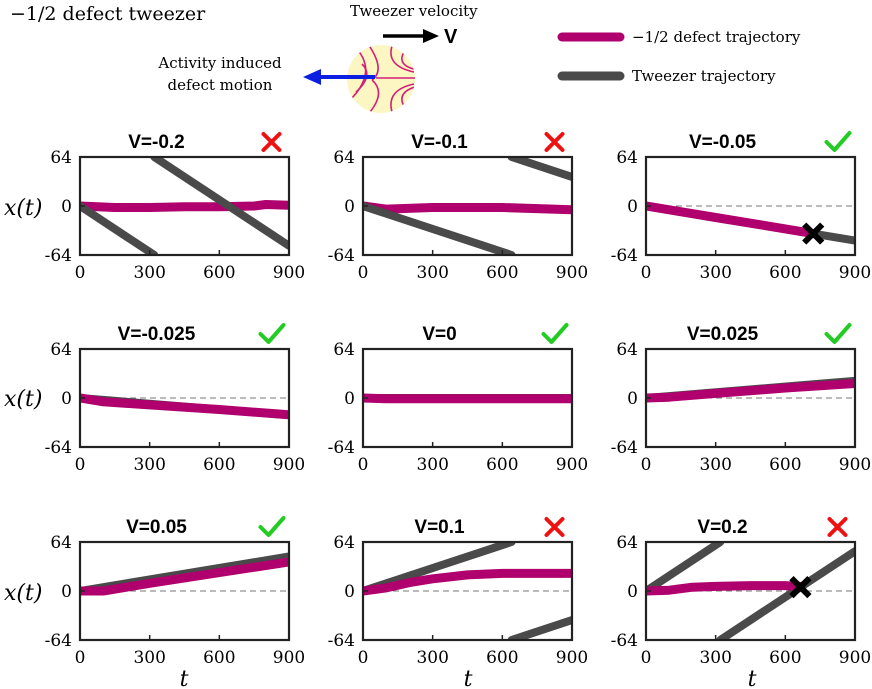 The width and height of the screenshot is (872, 689). What do you see at coordinates (704, 76) in the screenshot?
I see `legend-label-tweezer: Tweezer trajectory` at bounding box center [704, 76].